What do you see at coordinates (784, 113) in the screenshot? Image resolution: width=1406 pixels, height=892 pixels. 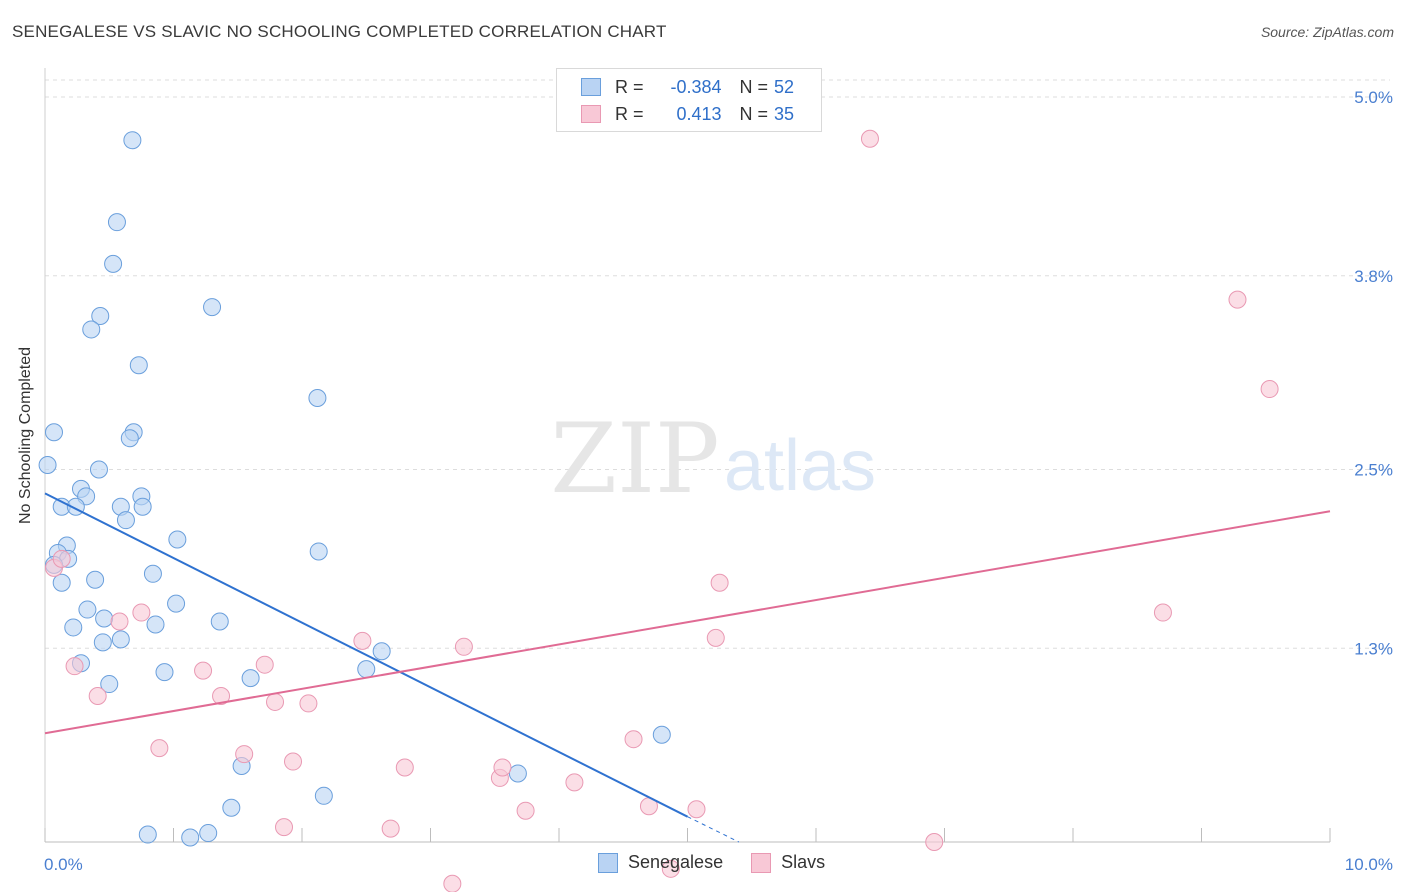 I see `n-value: 35` at bounding box center [784, 113].